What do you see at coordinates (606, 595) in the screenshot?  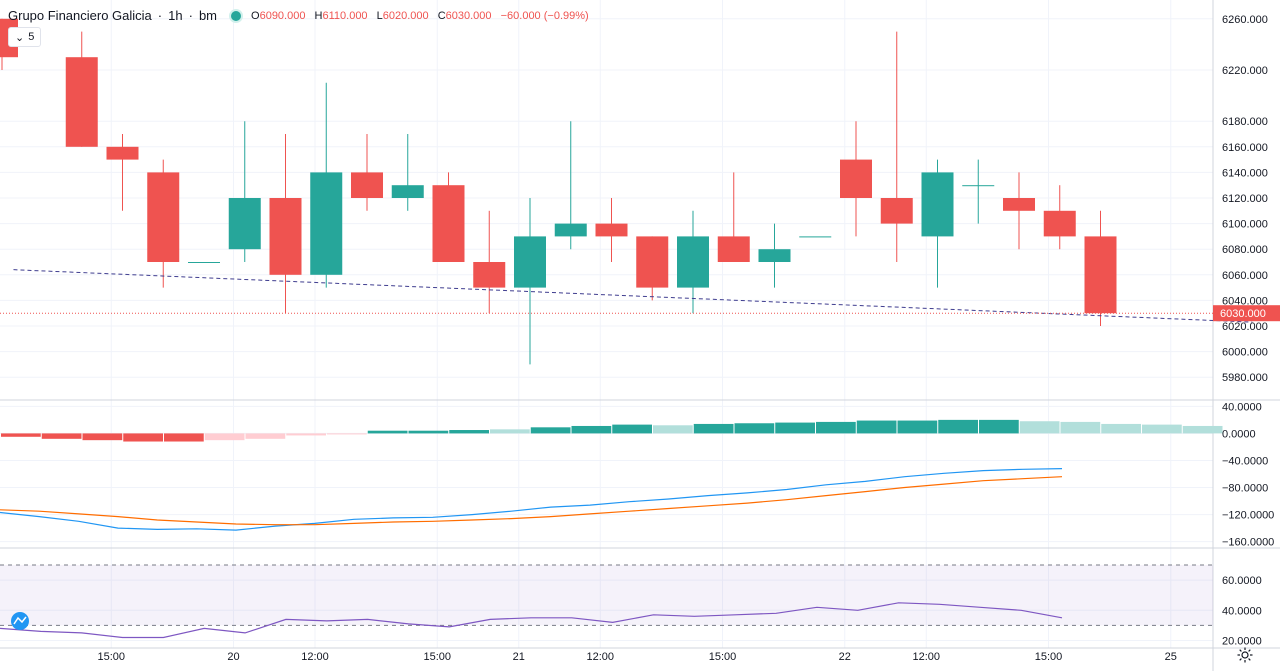 I see `rsi-band` at bounding box center [606, 595].